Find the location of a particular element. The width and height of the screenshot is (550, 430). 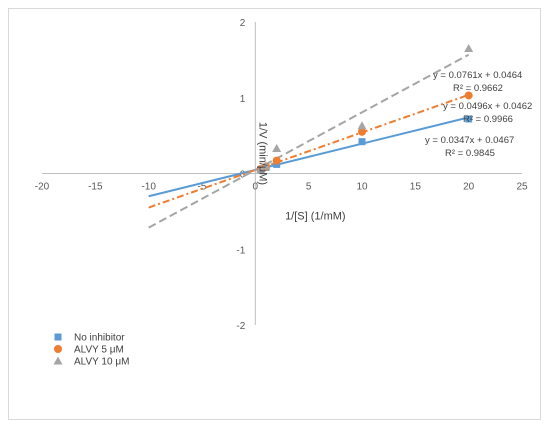

legend-label: ALVY 10 μM is located at coordinates (101, 362).